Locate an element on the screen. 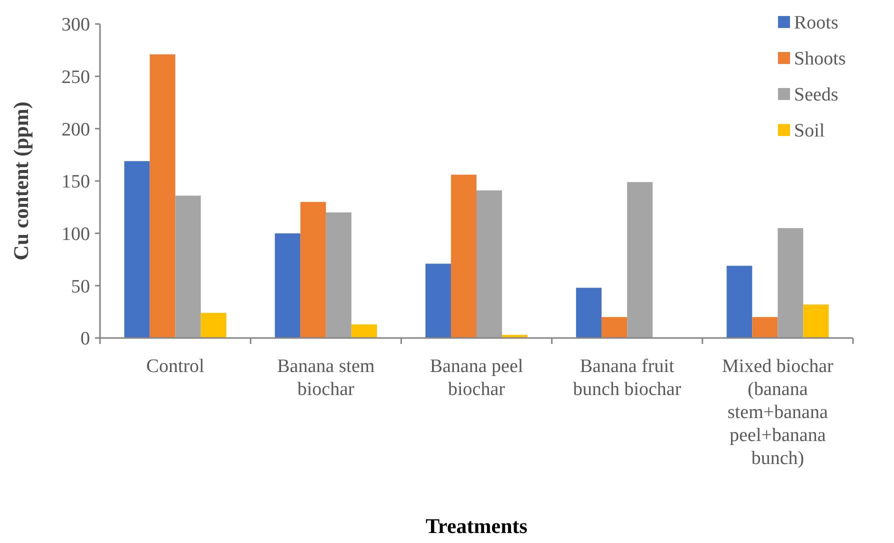 The height and width of the screenshot is (543, 894). y-tick-label: 100 is located at coordinates (76, 234).